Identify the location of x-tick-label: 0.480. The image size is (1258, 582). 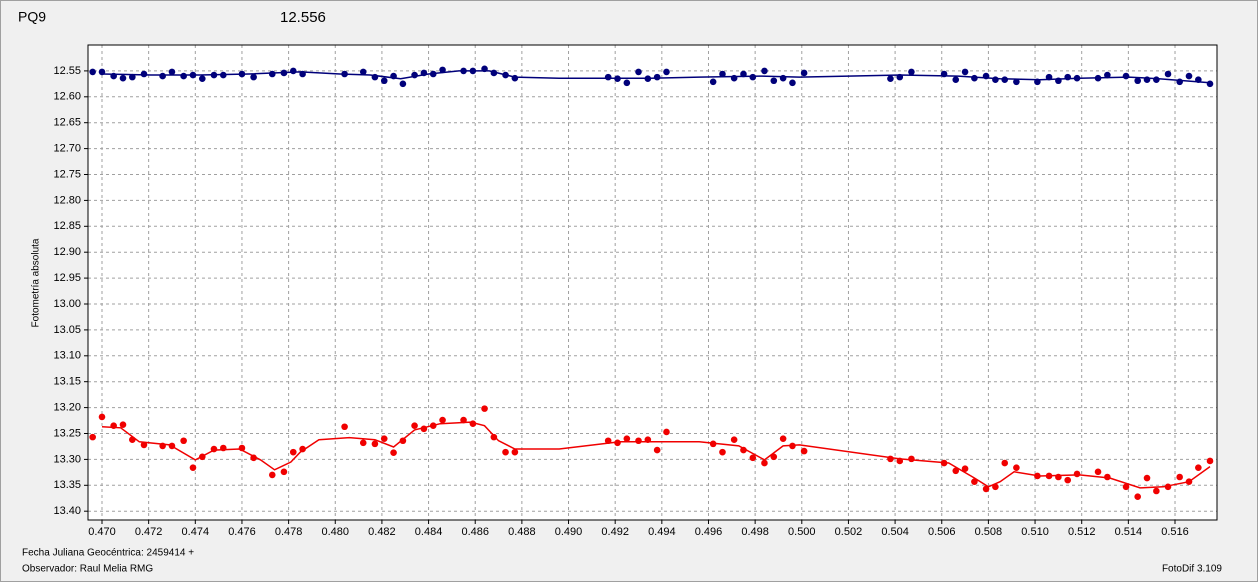
(335, 532).